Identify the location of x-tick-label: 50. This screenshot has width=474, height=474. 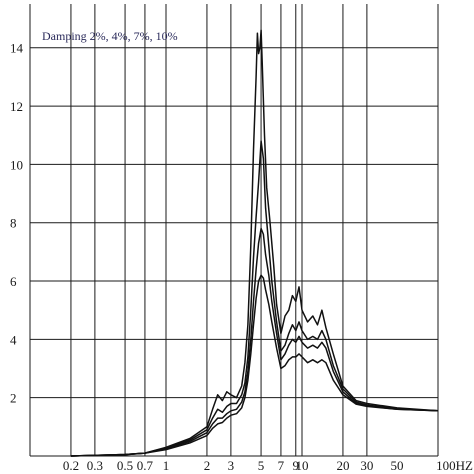
(397, 465).